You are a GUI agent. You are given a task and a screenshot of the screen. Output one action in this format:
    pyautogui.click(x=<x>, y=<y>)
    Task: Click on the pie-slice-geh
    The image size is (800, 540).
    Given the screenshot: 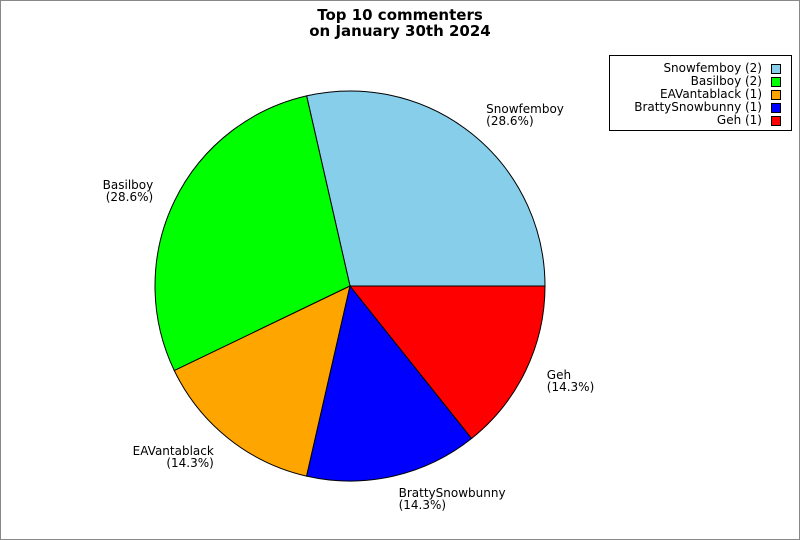 What is the action you would take?
    pyautogui.click(x=447, y=362)
    